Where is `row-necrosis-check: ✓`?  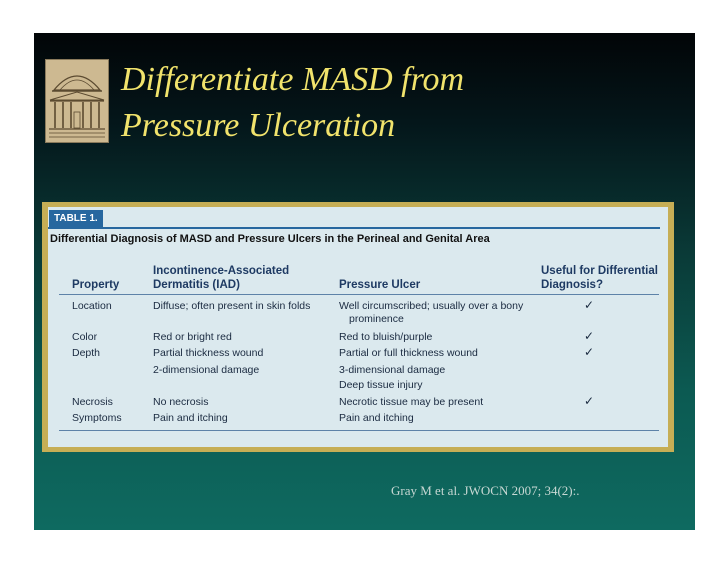 row-necrosis-check: ✓ is located at coordinates (589, 401).